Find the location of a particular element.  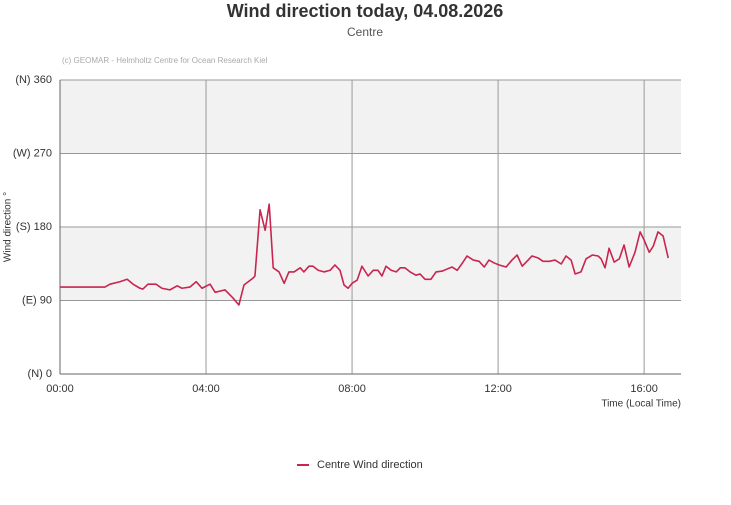

x-tick-label: 16:00 is located at coordinates (644, 389).